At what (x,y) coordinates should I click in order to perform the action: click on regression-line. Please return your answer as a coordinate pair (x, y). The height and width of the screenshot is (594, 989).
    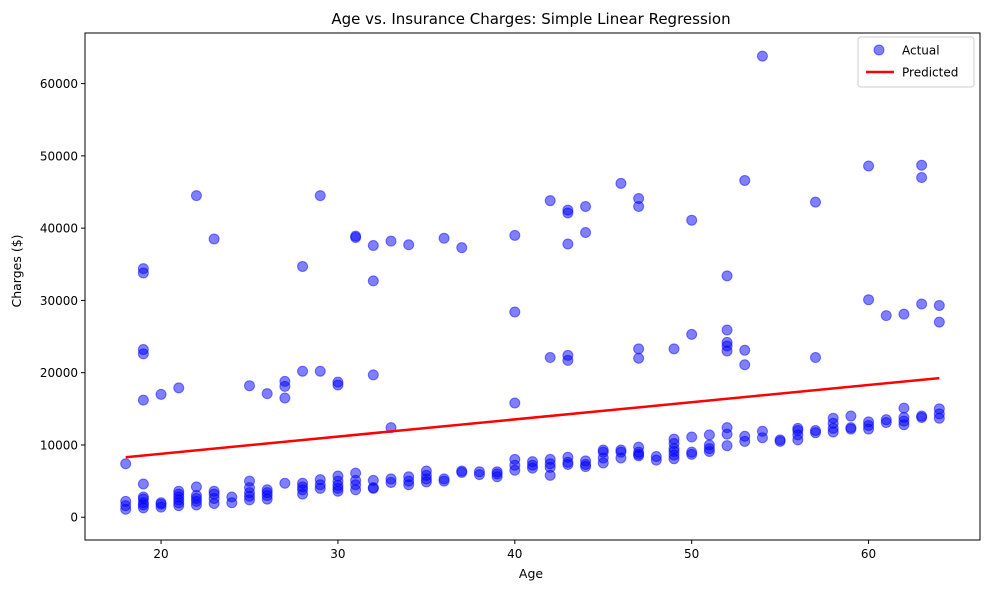
    Looking at the image, I should click on (532, 417).